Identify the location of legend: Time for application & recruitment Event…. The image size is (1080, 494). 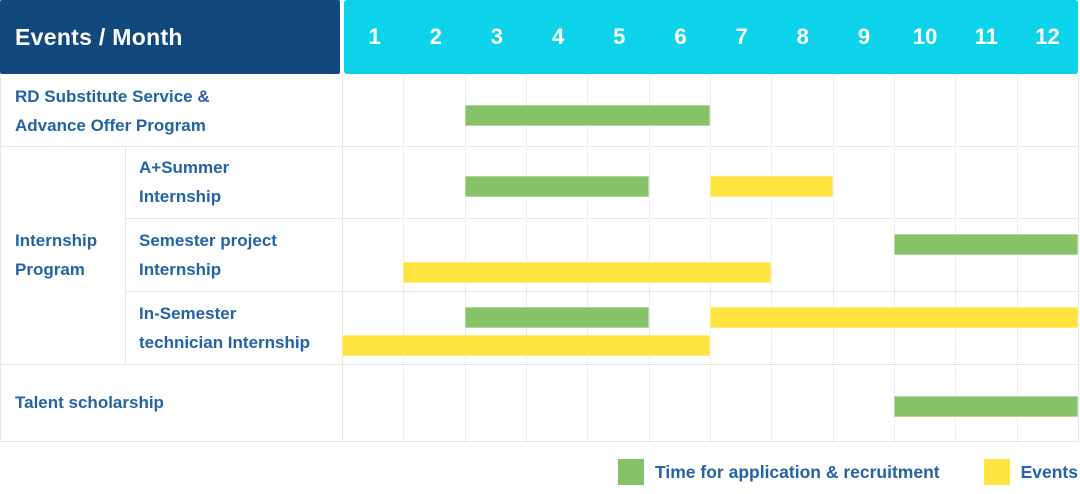
(848, 472).